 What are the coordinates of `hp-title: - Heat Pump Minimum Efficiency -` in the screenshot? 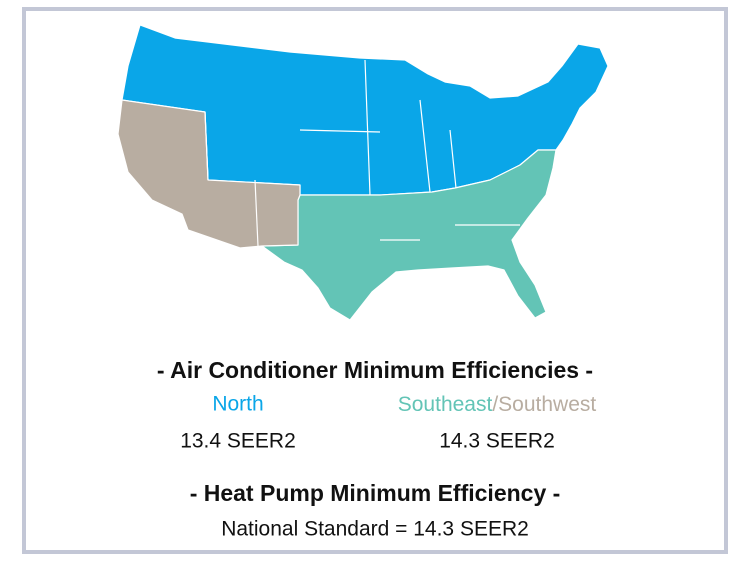 It's located at (375, 493).